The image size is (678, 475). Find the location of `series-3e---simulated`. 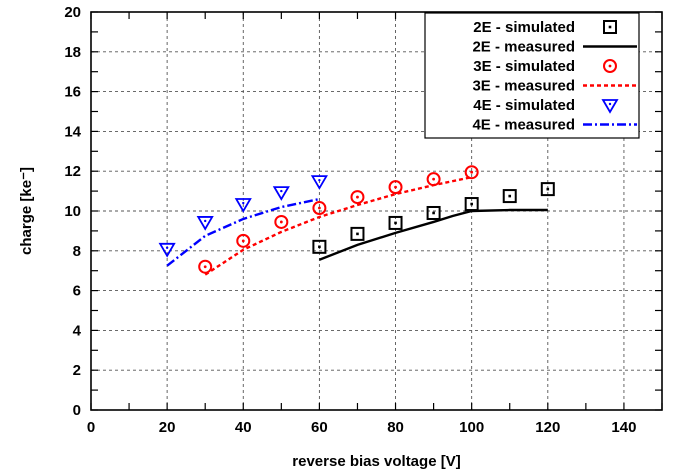

series-3e---simulated is located at coordinates (338, 219).